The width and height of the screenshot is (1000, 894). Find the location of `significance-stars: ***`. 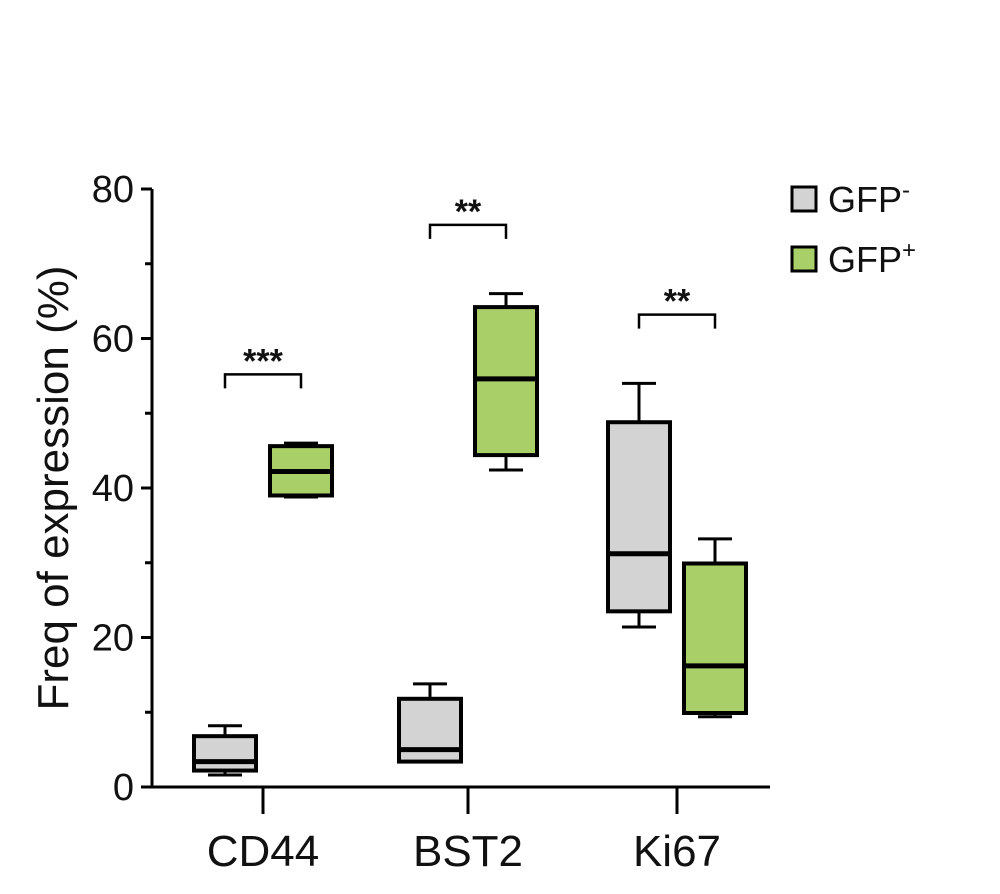

significance-stars: *** is located at coordinates (263, 361).